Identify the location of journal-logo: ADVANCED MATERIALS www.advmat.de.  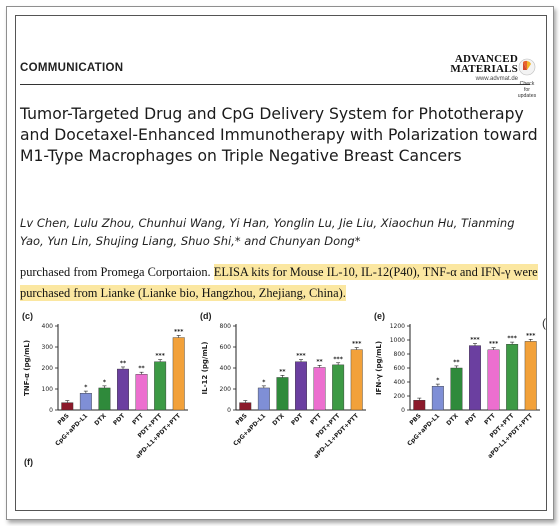
(477, 68).